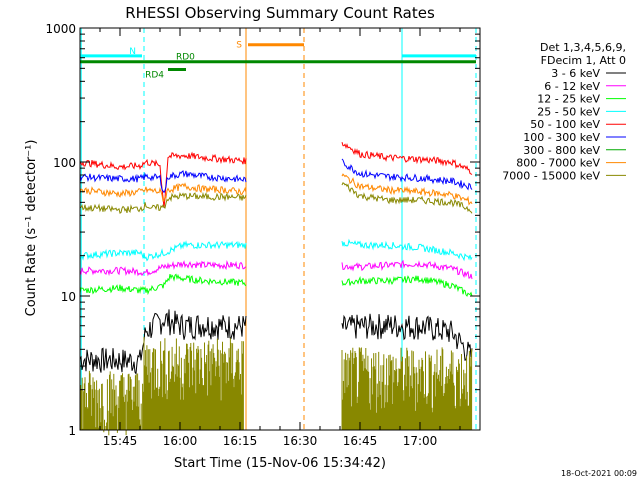 The height and width of the screenshot is (480, 640). Describe the element at coordinates (561, 150) in the screenshot. I see `legend-label-6: 300 - 800 keV` at that location.